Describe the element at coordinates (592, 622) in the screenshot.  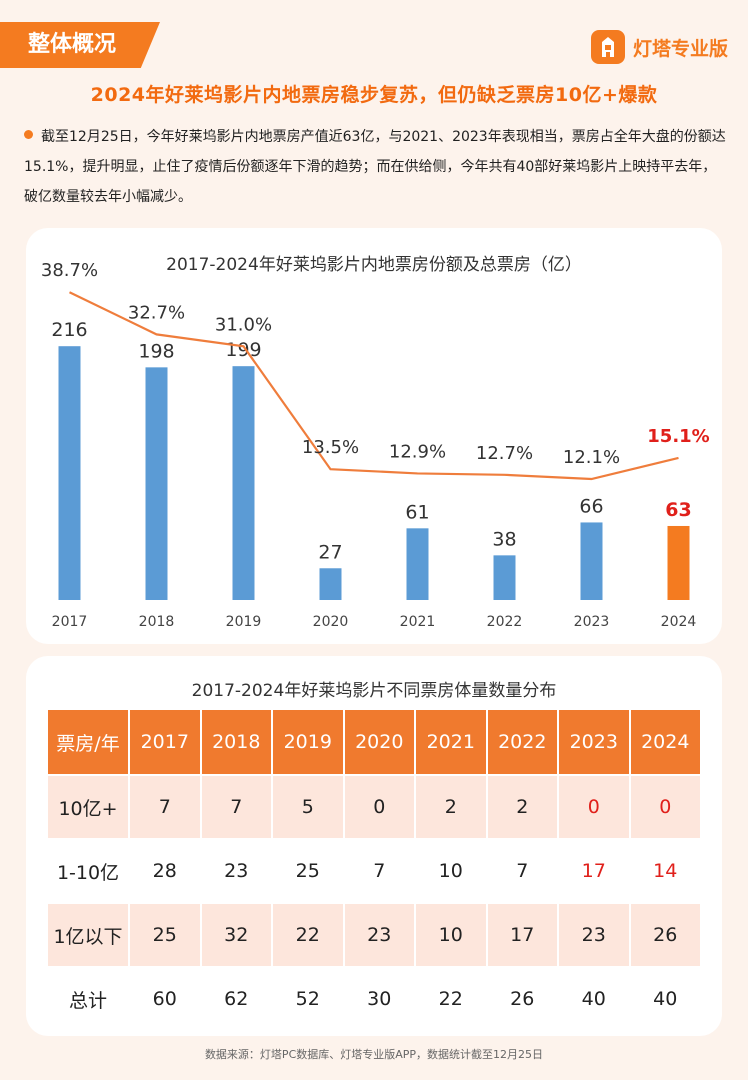
I see `x-tick-label: 2023` at that location.